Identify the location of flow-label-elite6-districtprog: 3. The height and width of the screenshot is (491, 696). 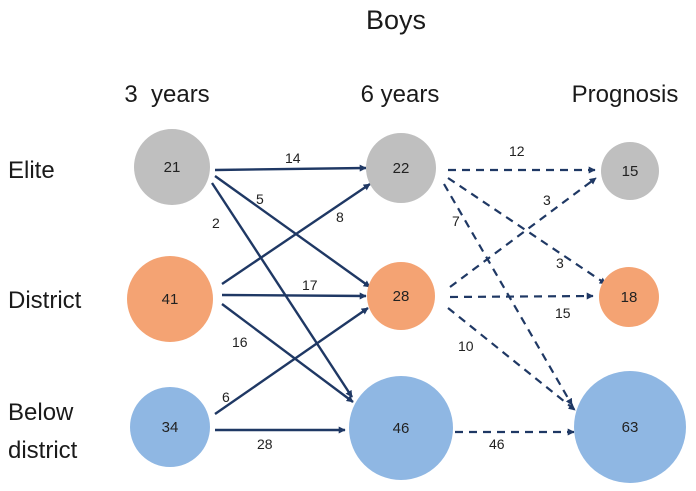
(560, 263).